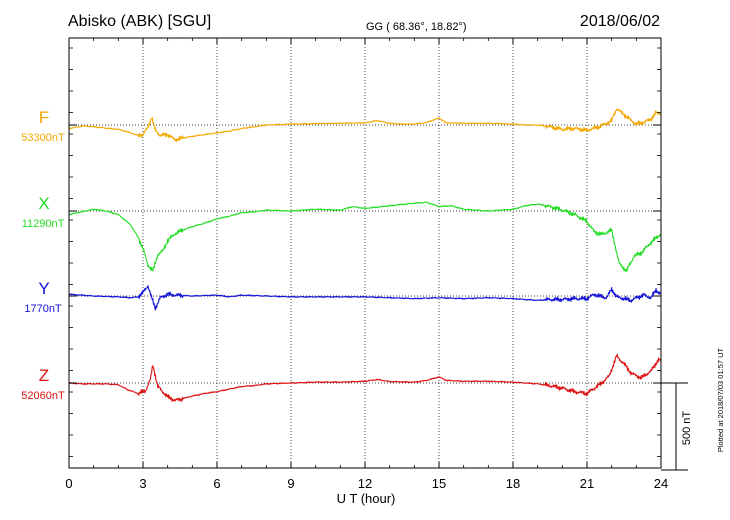  What do you see at coordinates (142, 483) in the screenshot?
I see `x-tick-label: 3` at bounding box center [142, 483].